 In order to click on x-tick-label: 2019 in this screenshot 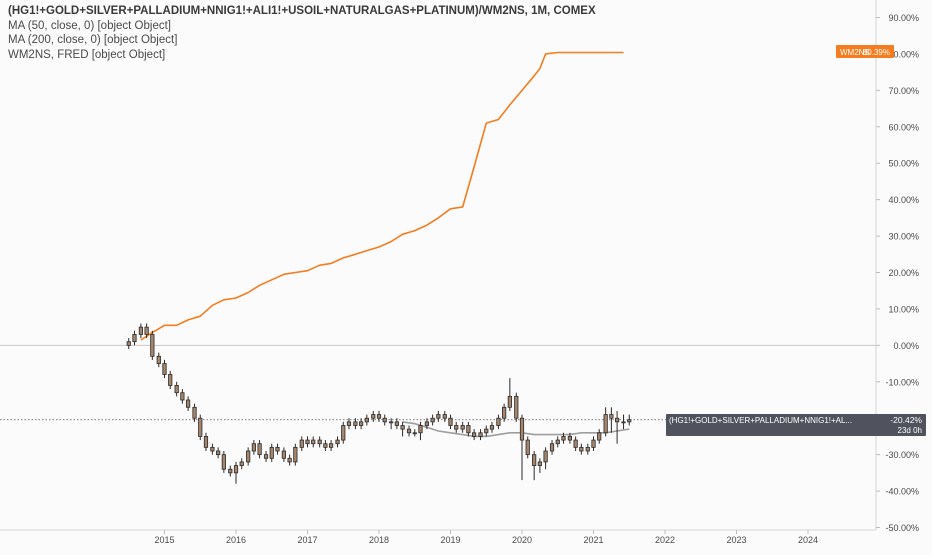, I will do `click(450, 540)`.